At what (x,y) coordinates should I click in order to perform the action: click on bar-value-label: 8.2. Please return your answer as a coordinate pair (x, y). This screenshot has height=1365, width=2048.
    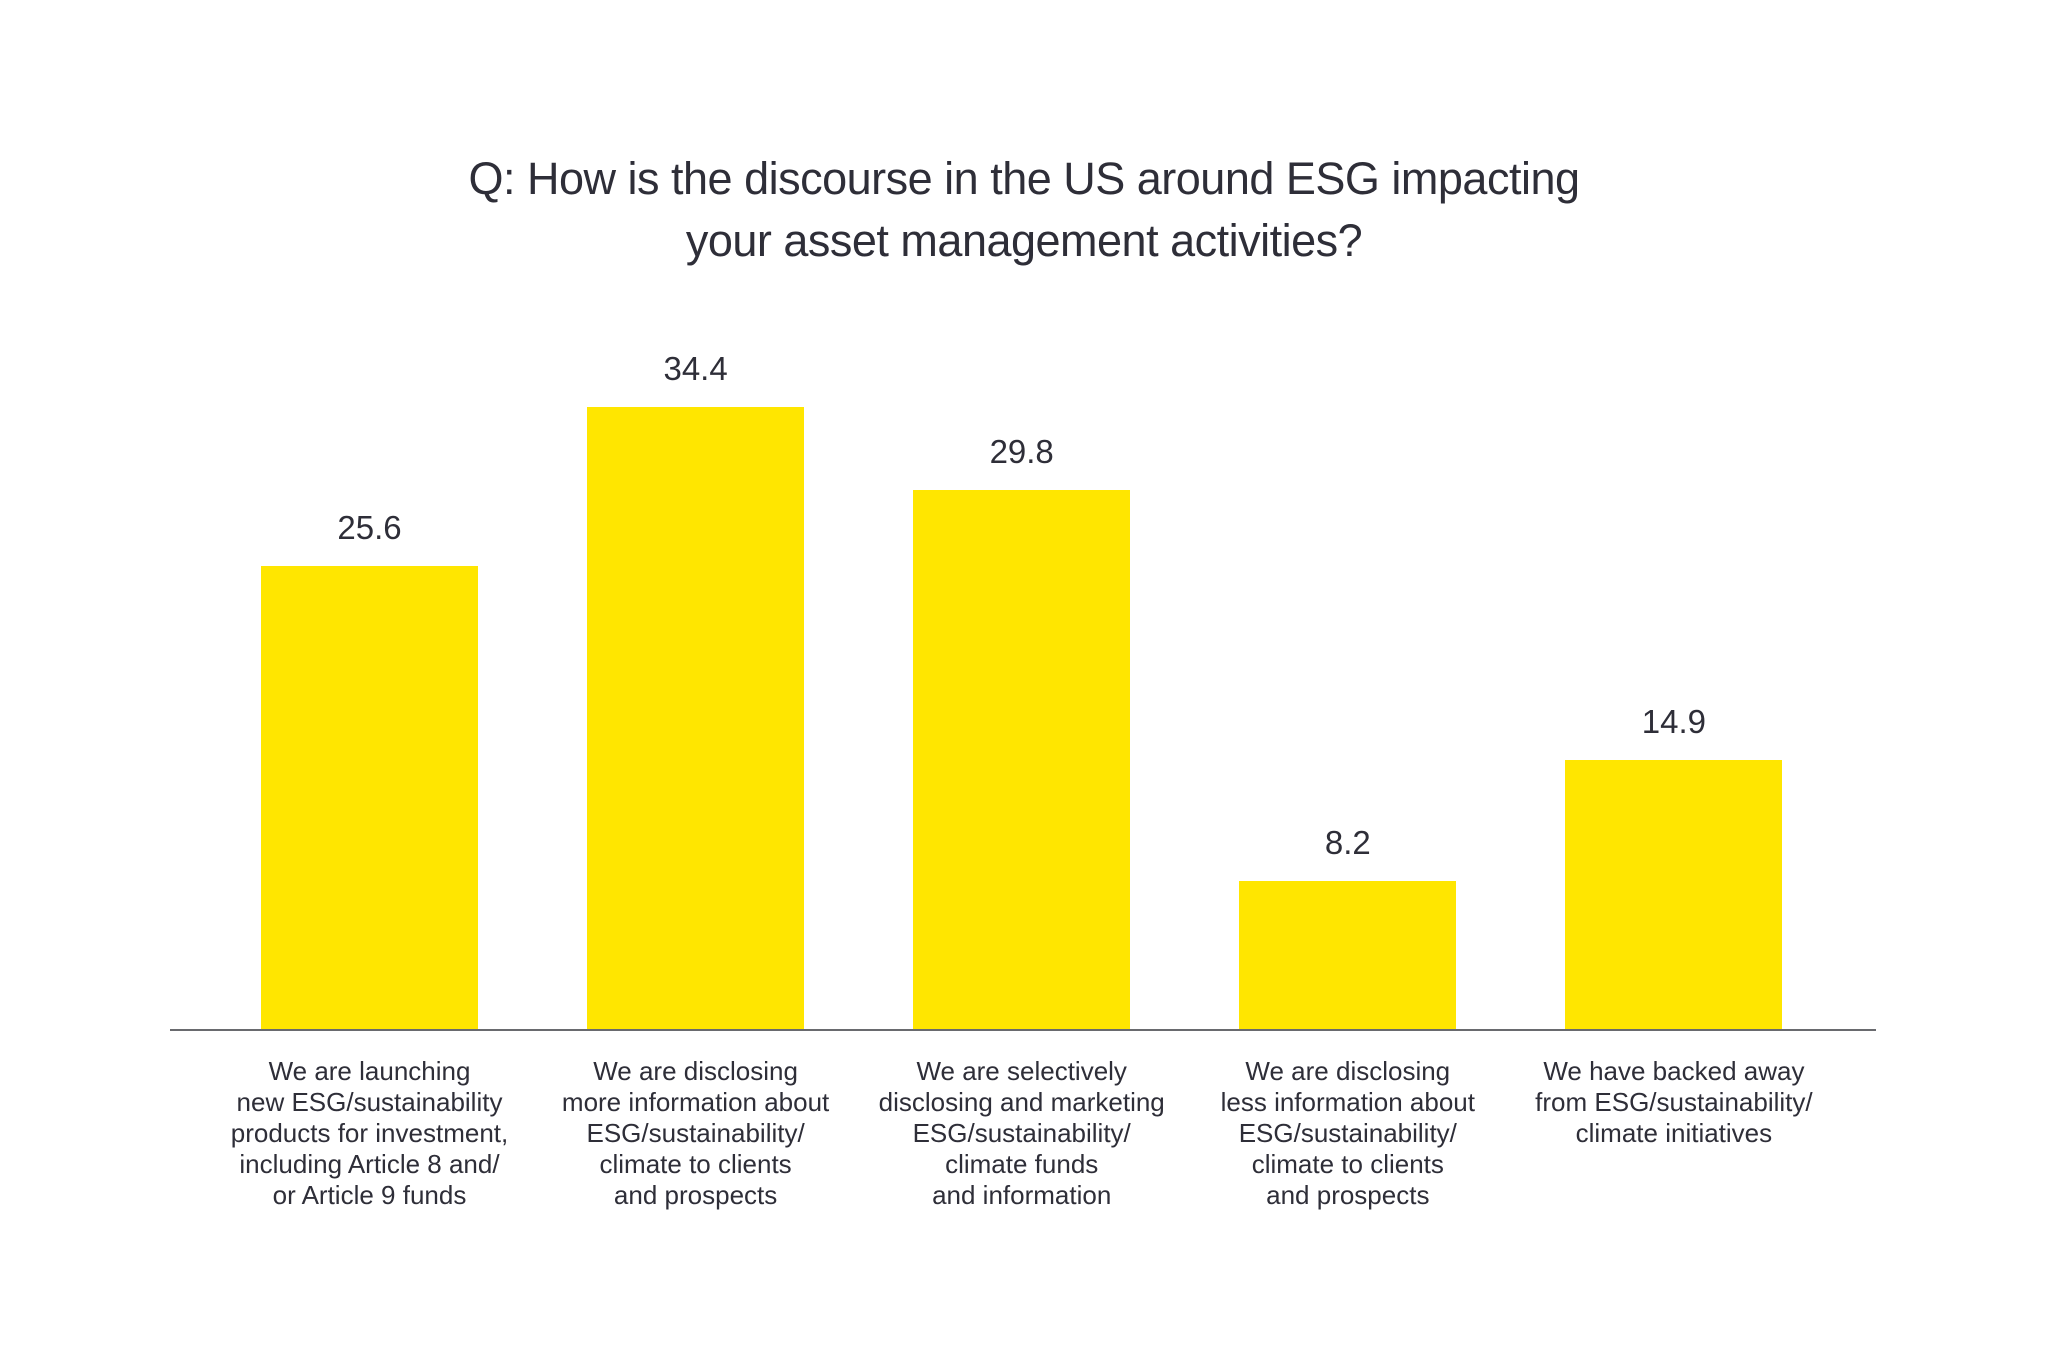
    Looking at the image, I should click on (1347, 842).